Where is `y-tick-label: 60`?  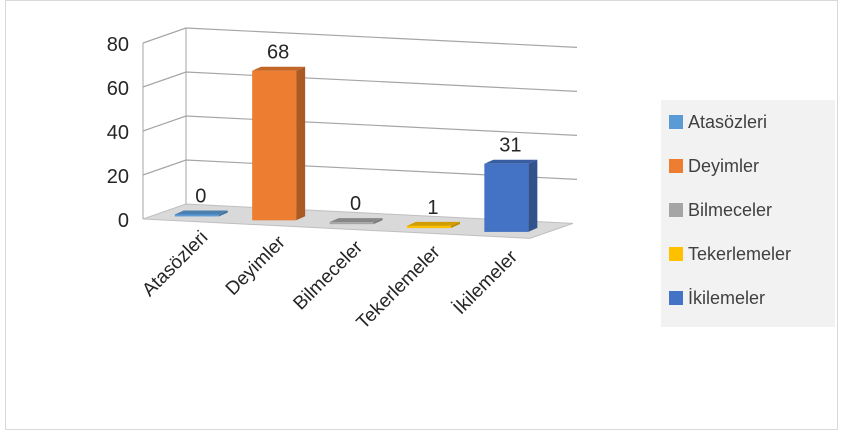
y-tick-label: 60 is located at coordinates (118, 89).